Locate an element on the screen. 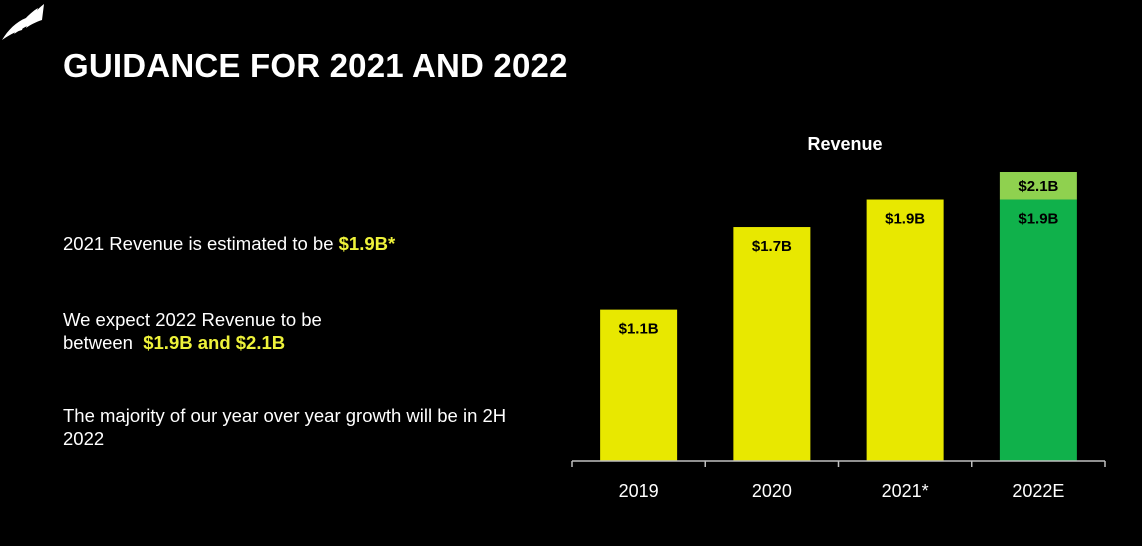  bar-label-2020: $1.7B is located at coordinates (772, 246).